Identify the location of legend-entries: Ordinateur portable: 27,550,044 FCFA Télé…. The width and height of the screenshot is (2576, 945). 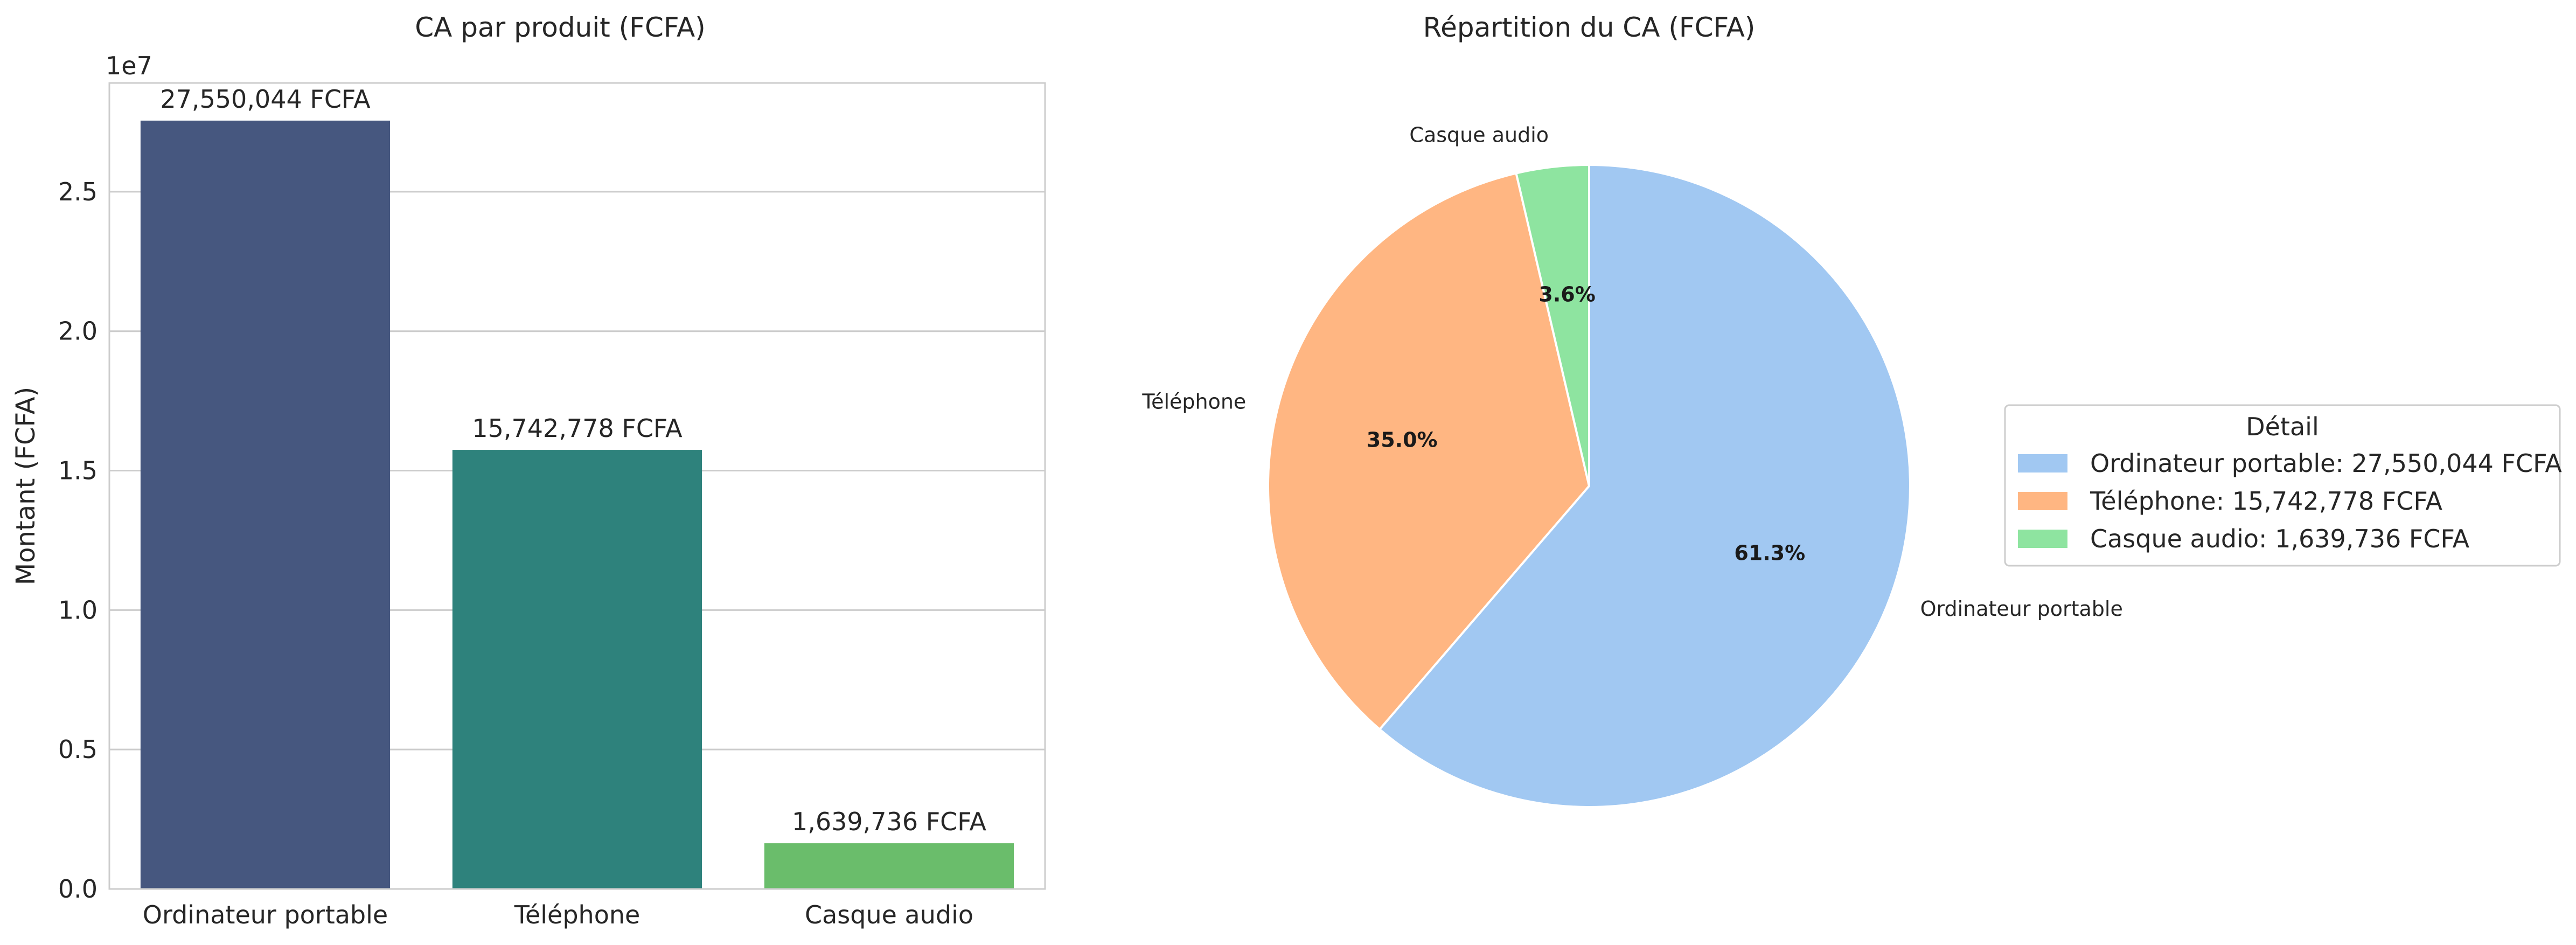
(2290, 501).